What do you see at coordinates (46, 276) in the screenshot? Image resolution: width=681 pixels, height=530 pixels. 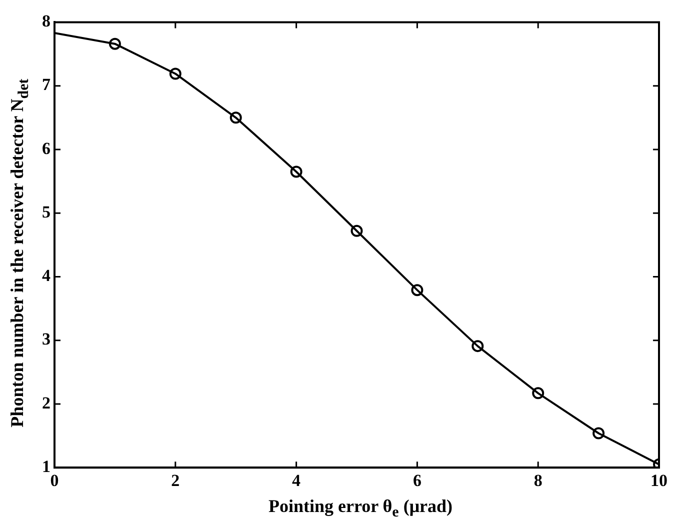 I see `y-tick-label: 4` at bounding box center [46, 276].